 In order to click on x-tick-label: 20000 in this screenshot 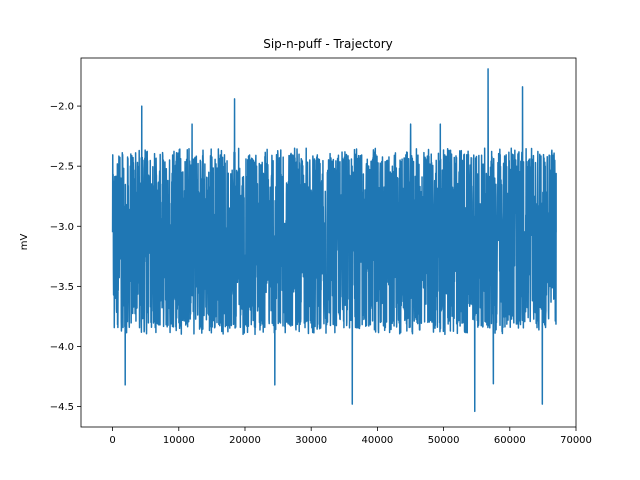, I will do `click(245, 440)`.